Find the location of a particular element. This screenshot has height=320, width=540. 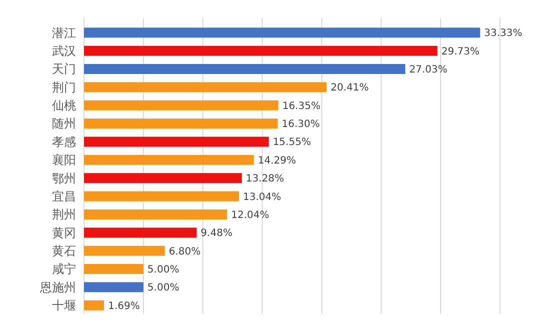

data-label: 15.55% is located at coordinates (291, 142).